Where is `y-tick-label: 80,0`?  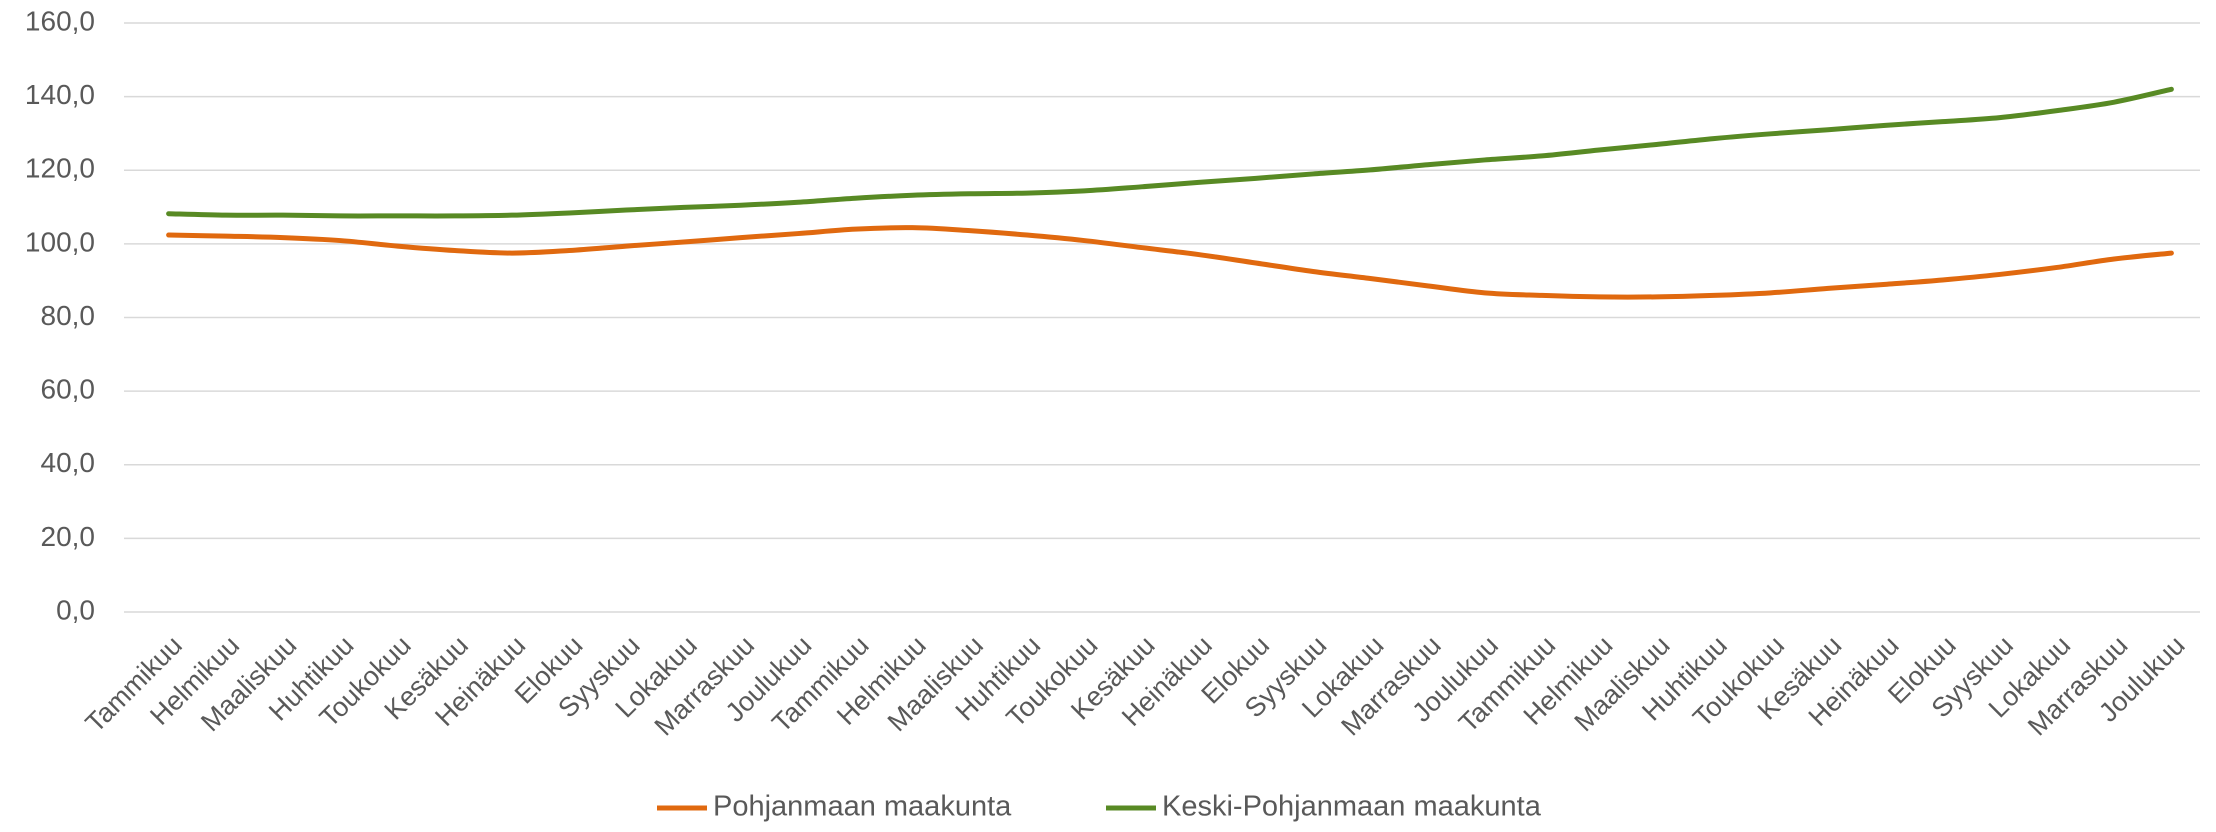 y-tick-label: 80,0 is located at coordinates (68, 315).